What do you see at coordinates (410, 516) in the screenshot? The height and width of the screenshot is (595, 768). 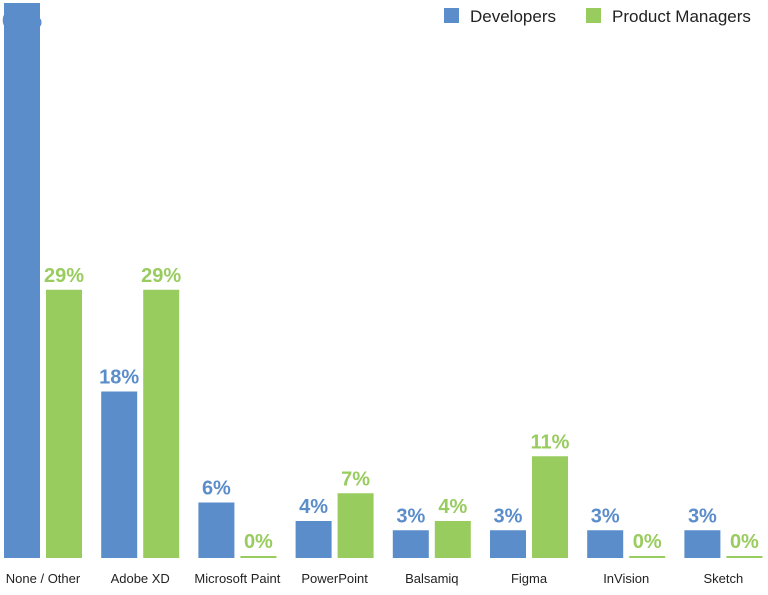 I see `value-label-developers-balsamiq: 3%` at bounding box center [410, 516].